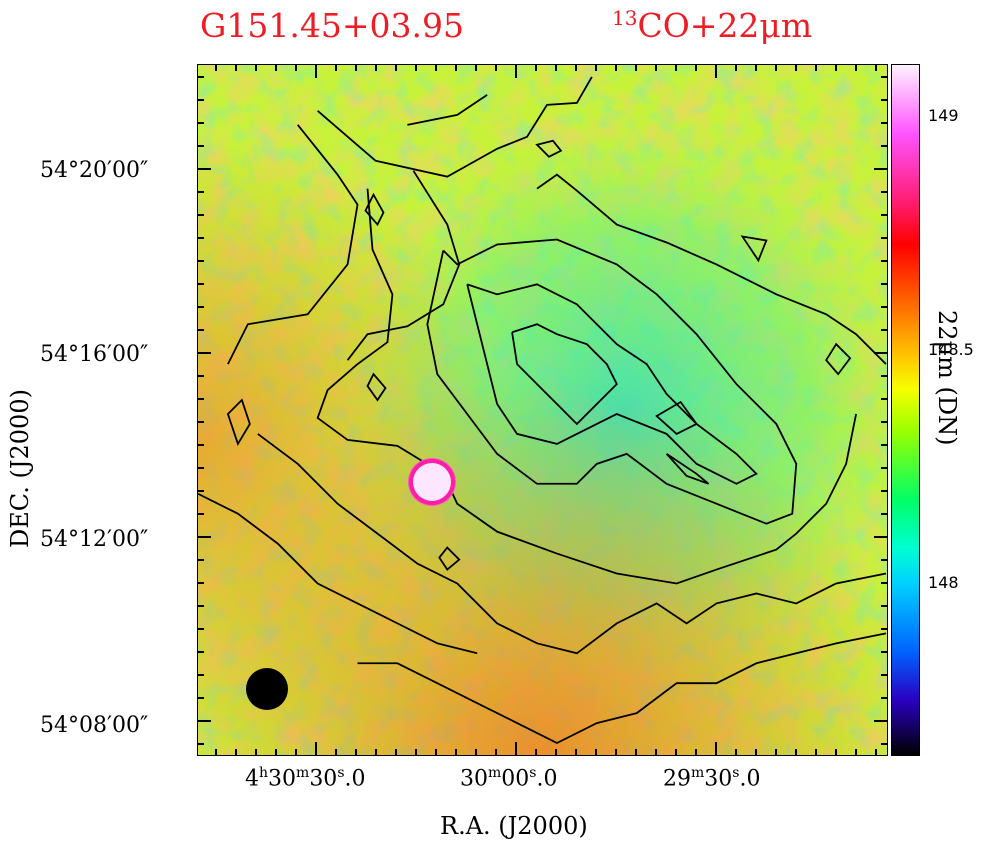 The height and width of the screenshot is (847, 1003). Describe the element at coordinates (725, 25) in the screenshot. I see `tracer-text: CO+22μm` at that location.